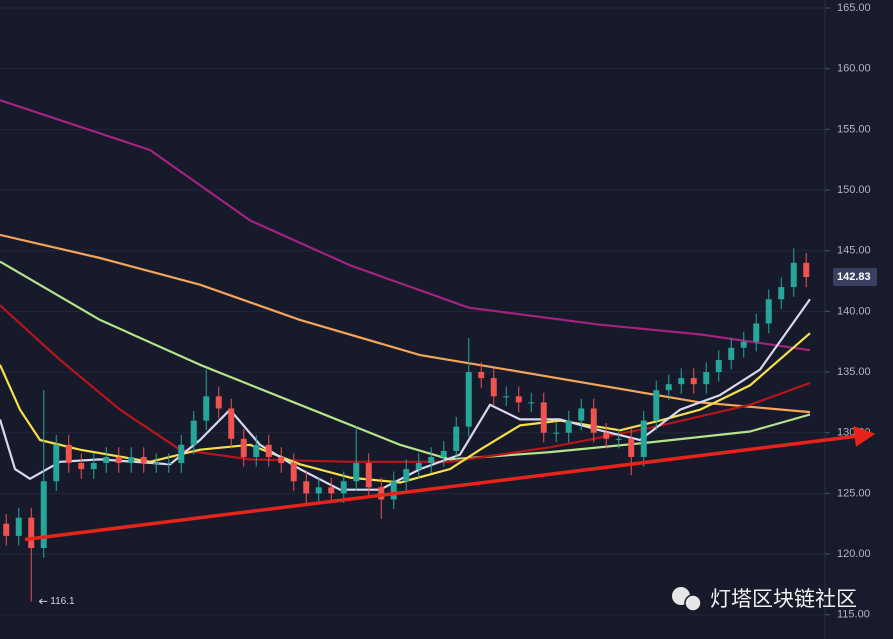 This screenshot has height=639, width=893. I want to click on wechat-icon, so click(693, 603).